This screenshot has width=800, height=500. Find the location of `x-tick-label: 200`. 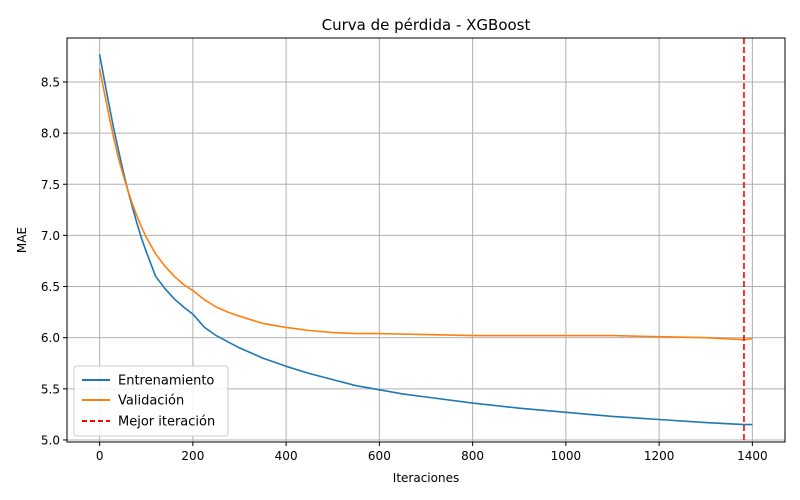

x-tick-label: 200 is located at coordinates (192, 456).